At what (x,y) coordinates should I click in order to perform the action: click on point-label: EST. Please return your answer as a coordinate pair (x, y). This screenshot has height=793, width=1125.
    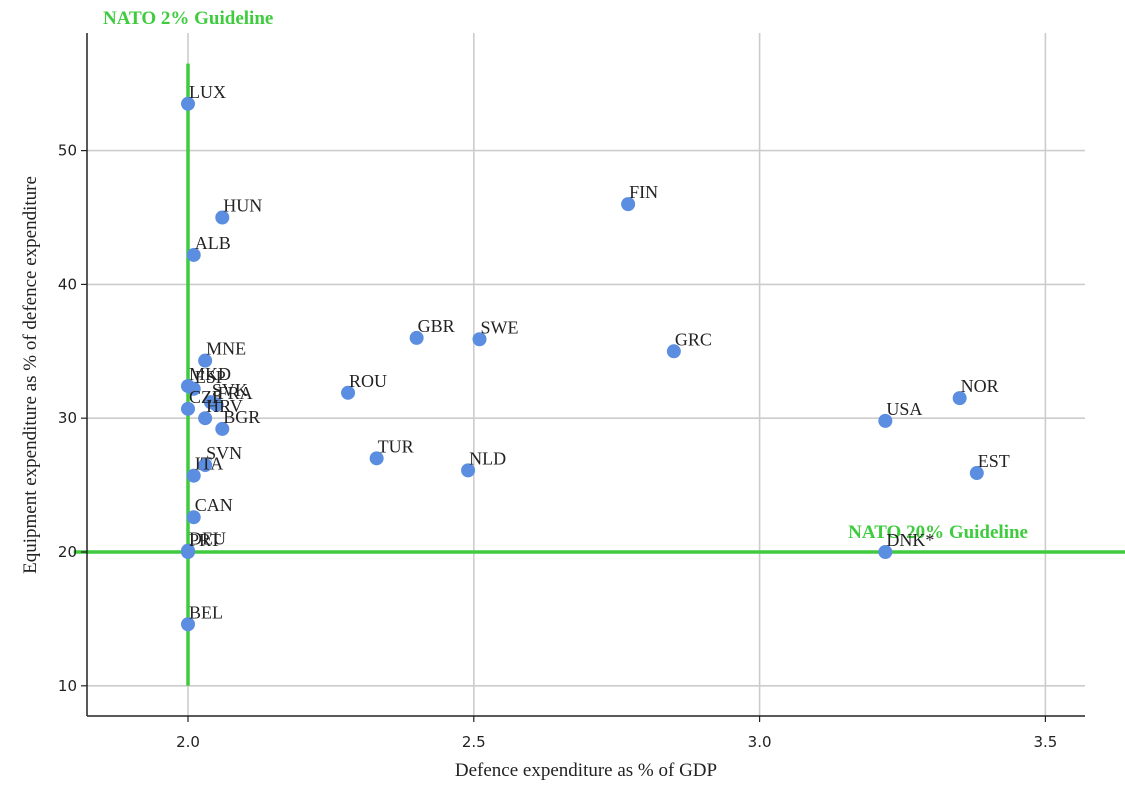
    Looking at the image, I should click on (994, 461).